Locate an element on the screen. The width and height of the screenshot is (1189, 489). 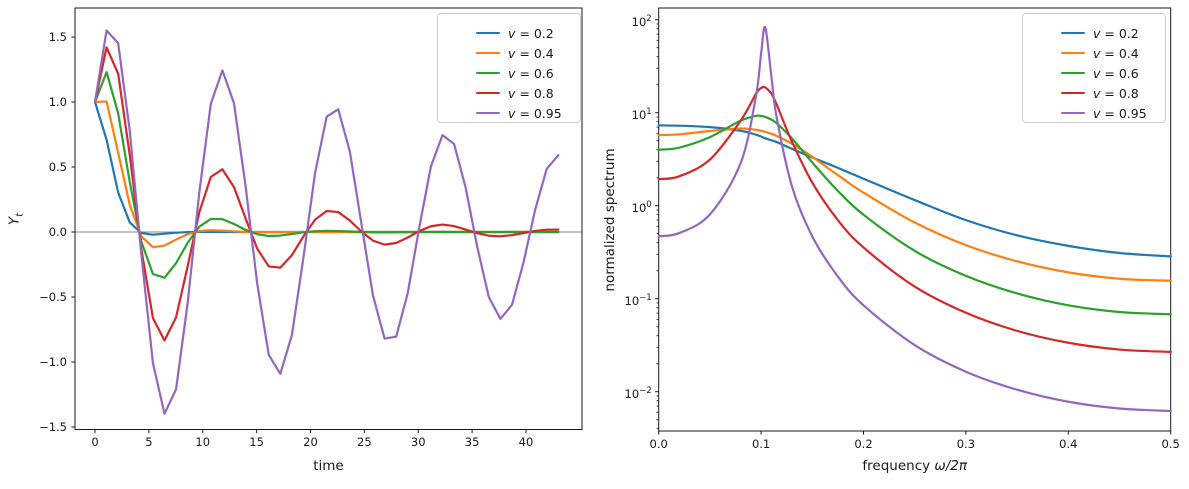
ylabel-base: Y is located at coordinates (14, 221).